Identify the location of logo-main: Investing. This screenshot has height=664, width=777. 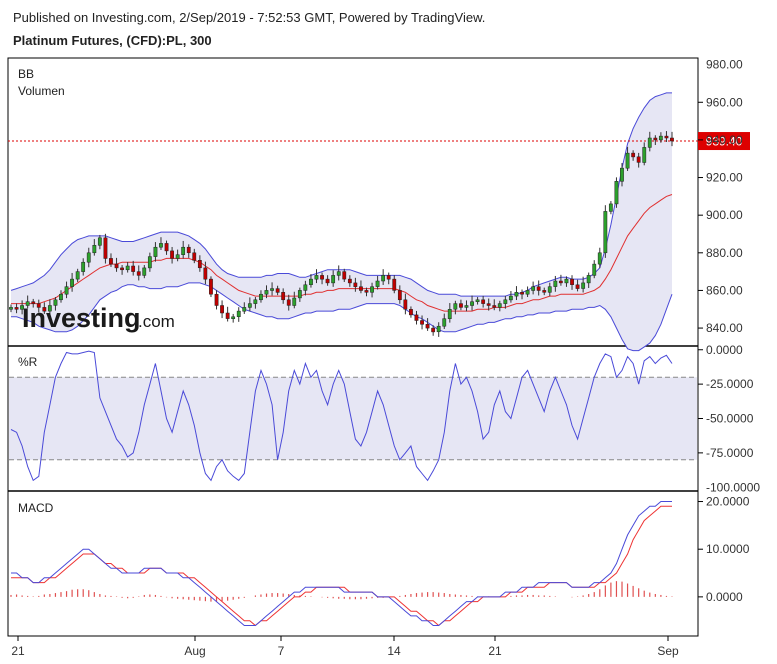
(81, 318).